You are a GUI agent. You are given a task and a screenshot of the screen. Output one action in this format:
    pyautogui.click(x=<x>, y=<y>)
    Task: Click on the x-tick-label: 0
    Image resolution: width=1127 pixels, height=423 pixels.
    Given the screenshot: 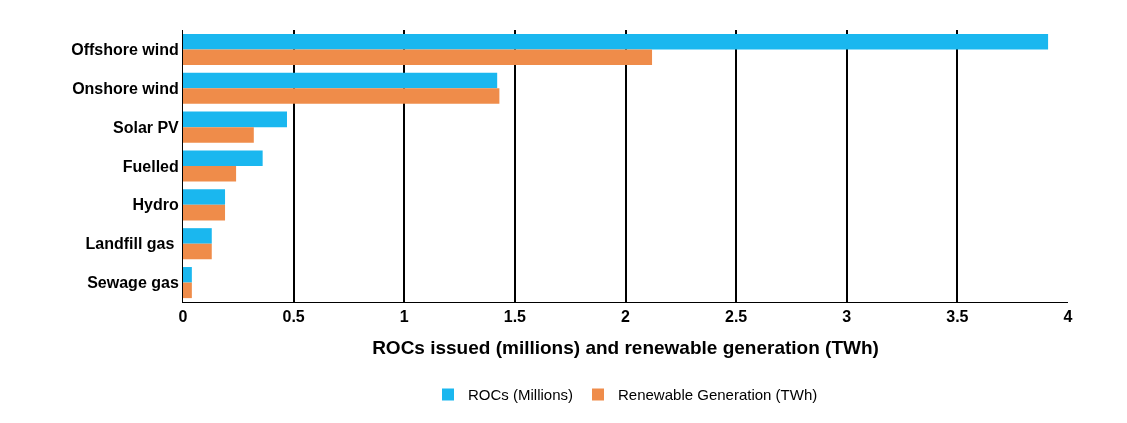 What is the action you would take?
    pyautogui.click(x=183, y=317)
    